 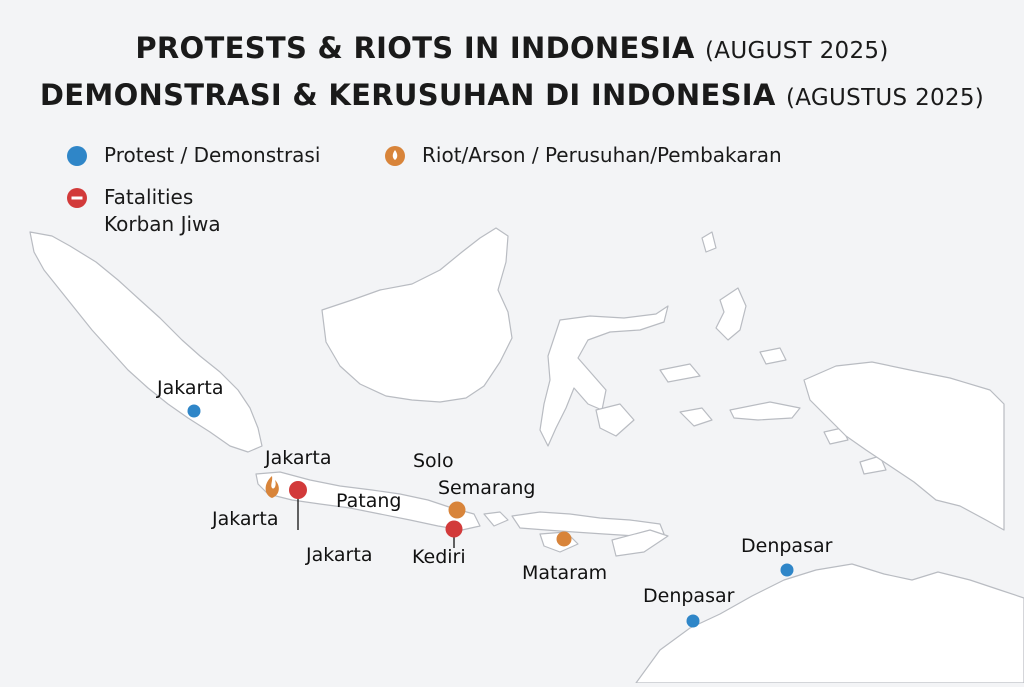 What do you see at coordinates (149, 197) in the screenshot?
I see `legend-label-fatalities: Fatalities` at bounding box center [149, 197].